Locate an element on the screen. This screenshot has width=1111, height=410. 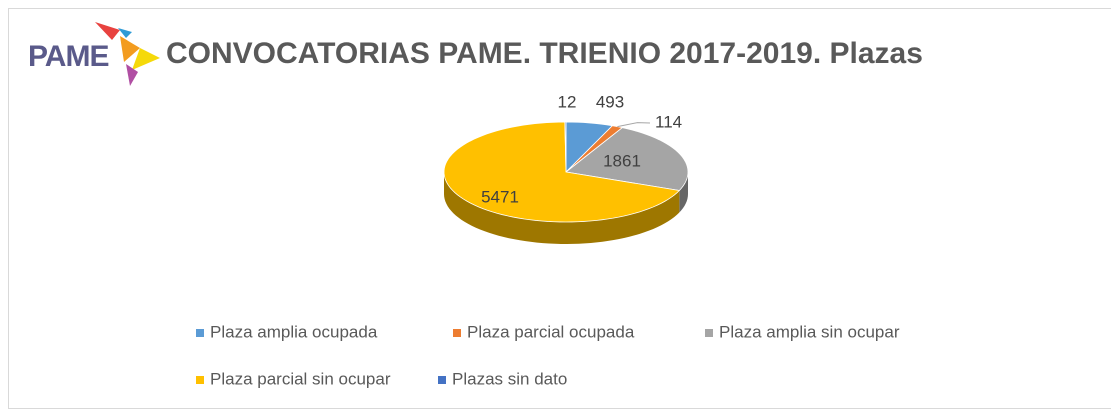
data-label: 493 is located at coordinates (610, 101).